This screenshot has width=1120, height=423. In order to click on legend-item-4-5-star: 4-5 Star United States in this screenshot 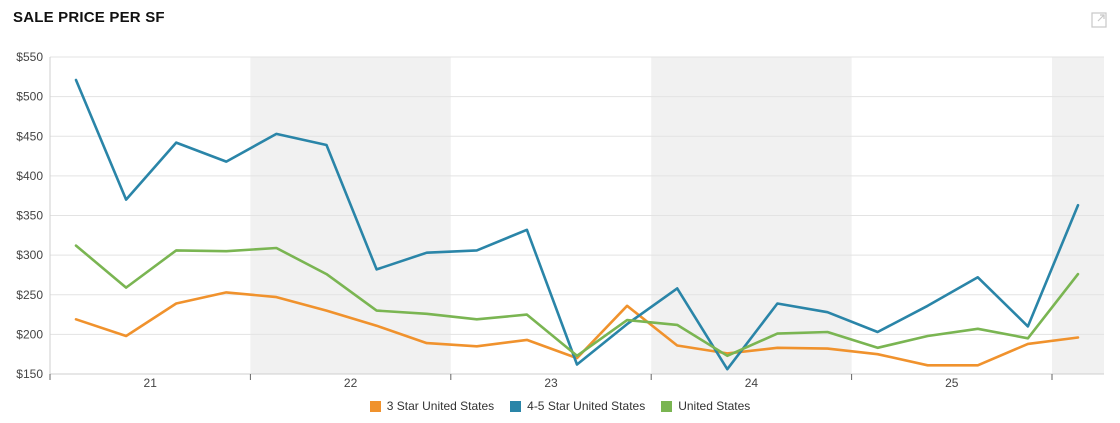, I will do `click(577, 406)`.